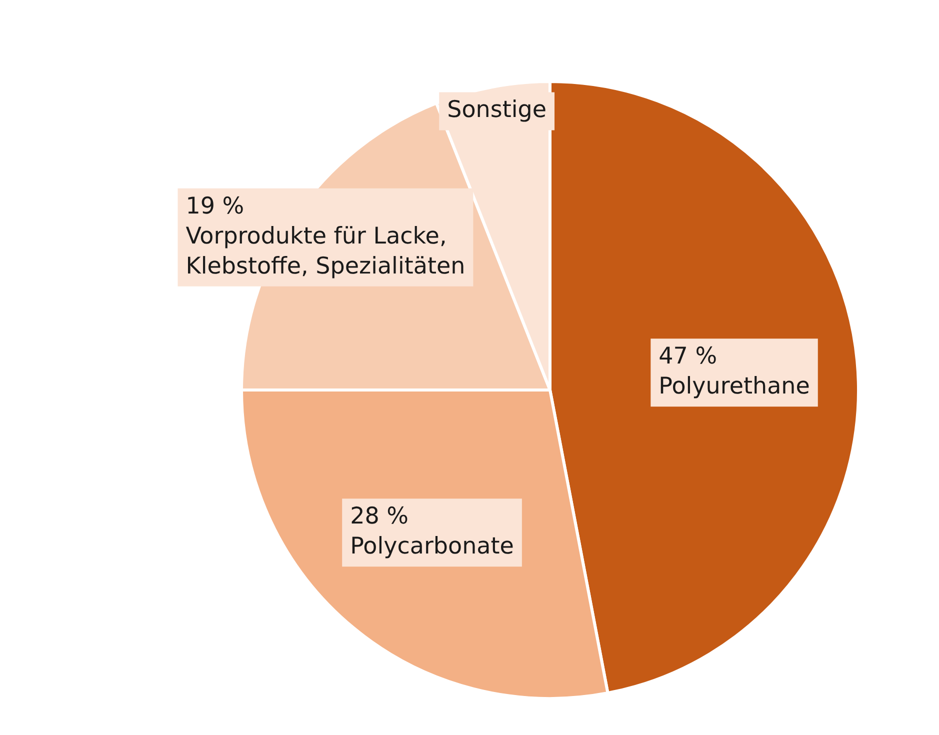 This screenshot has height=735, width=939. What do you see at coordinates (432, 547) in the screenshot?
I see `slice-label: Polycarbonate` at bounding box center [432, 547].